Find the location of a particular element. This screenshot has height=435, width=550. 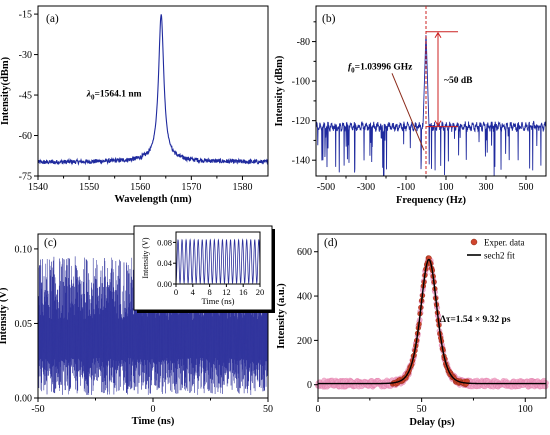

panel-a-y-tick-label: -75 is located at coordinates (25, 177).